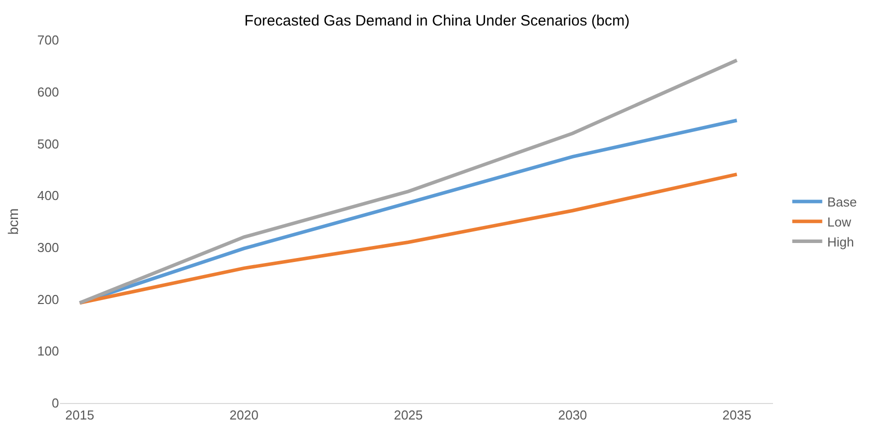 This screenshot has width=874, height=435. Describe the element at coordinates (573, 415) in the screenshot. I see `x-tick-label: 2030` at that location.